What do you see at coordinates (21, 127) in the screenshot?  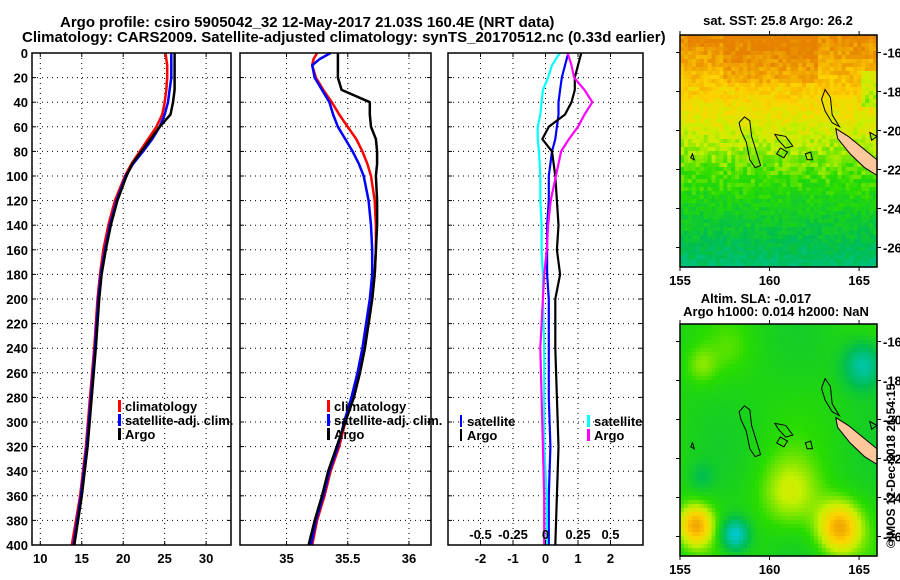 I see `y-tick-label: 60` at bounding box center [21, 127].